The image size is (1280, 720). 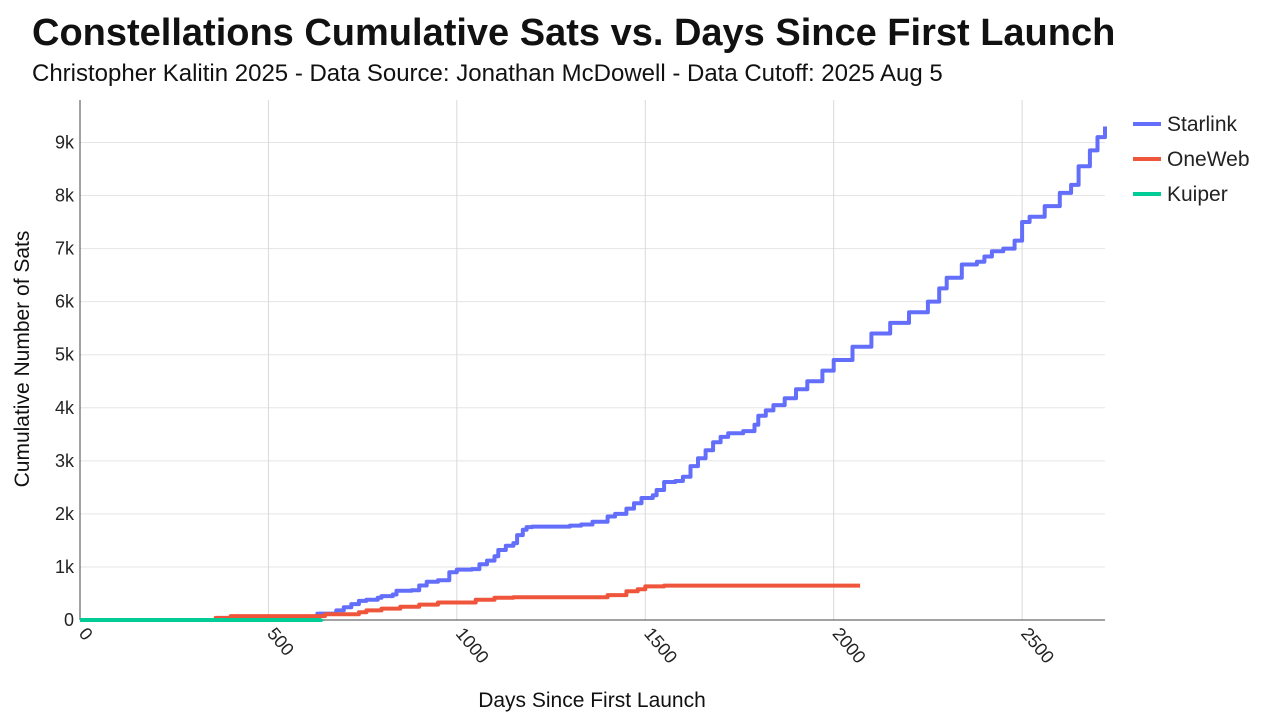 What do you see at coordinates (22, 359) in the screenshot?
I see `y-axis-title: Cumulative Number of Sats` at bounding box center [22, 359].